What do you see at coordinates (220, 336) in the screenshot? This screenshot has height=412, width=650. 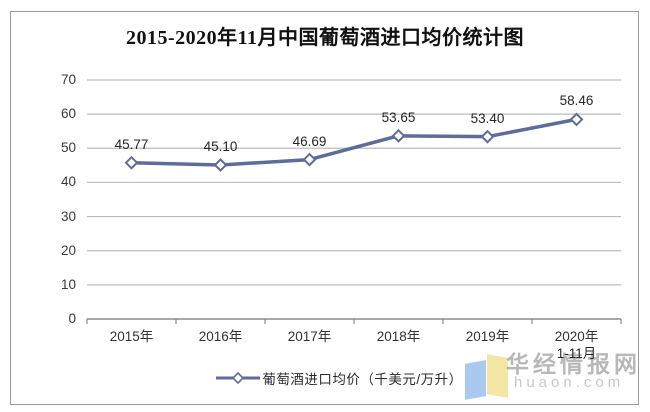 I see `x-axis-tick-label: 2016年` at bounding box center [220, 336].